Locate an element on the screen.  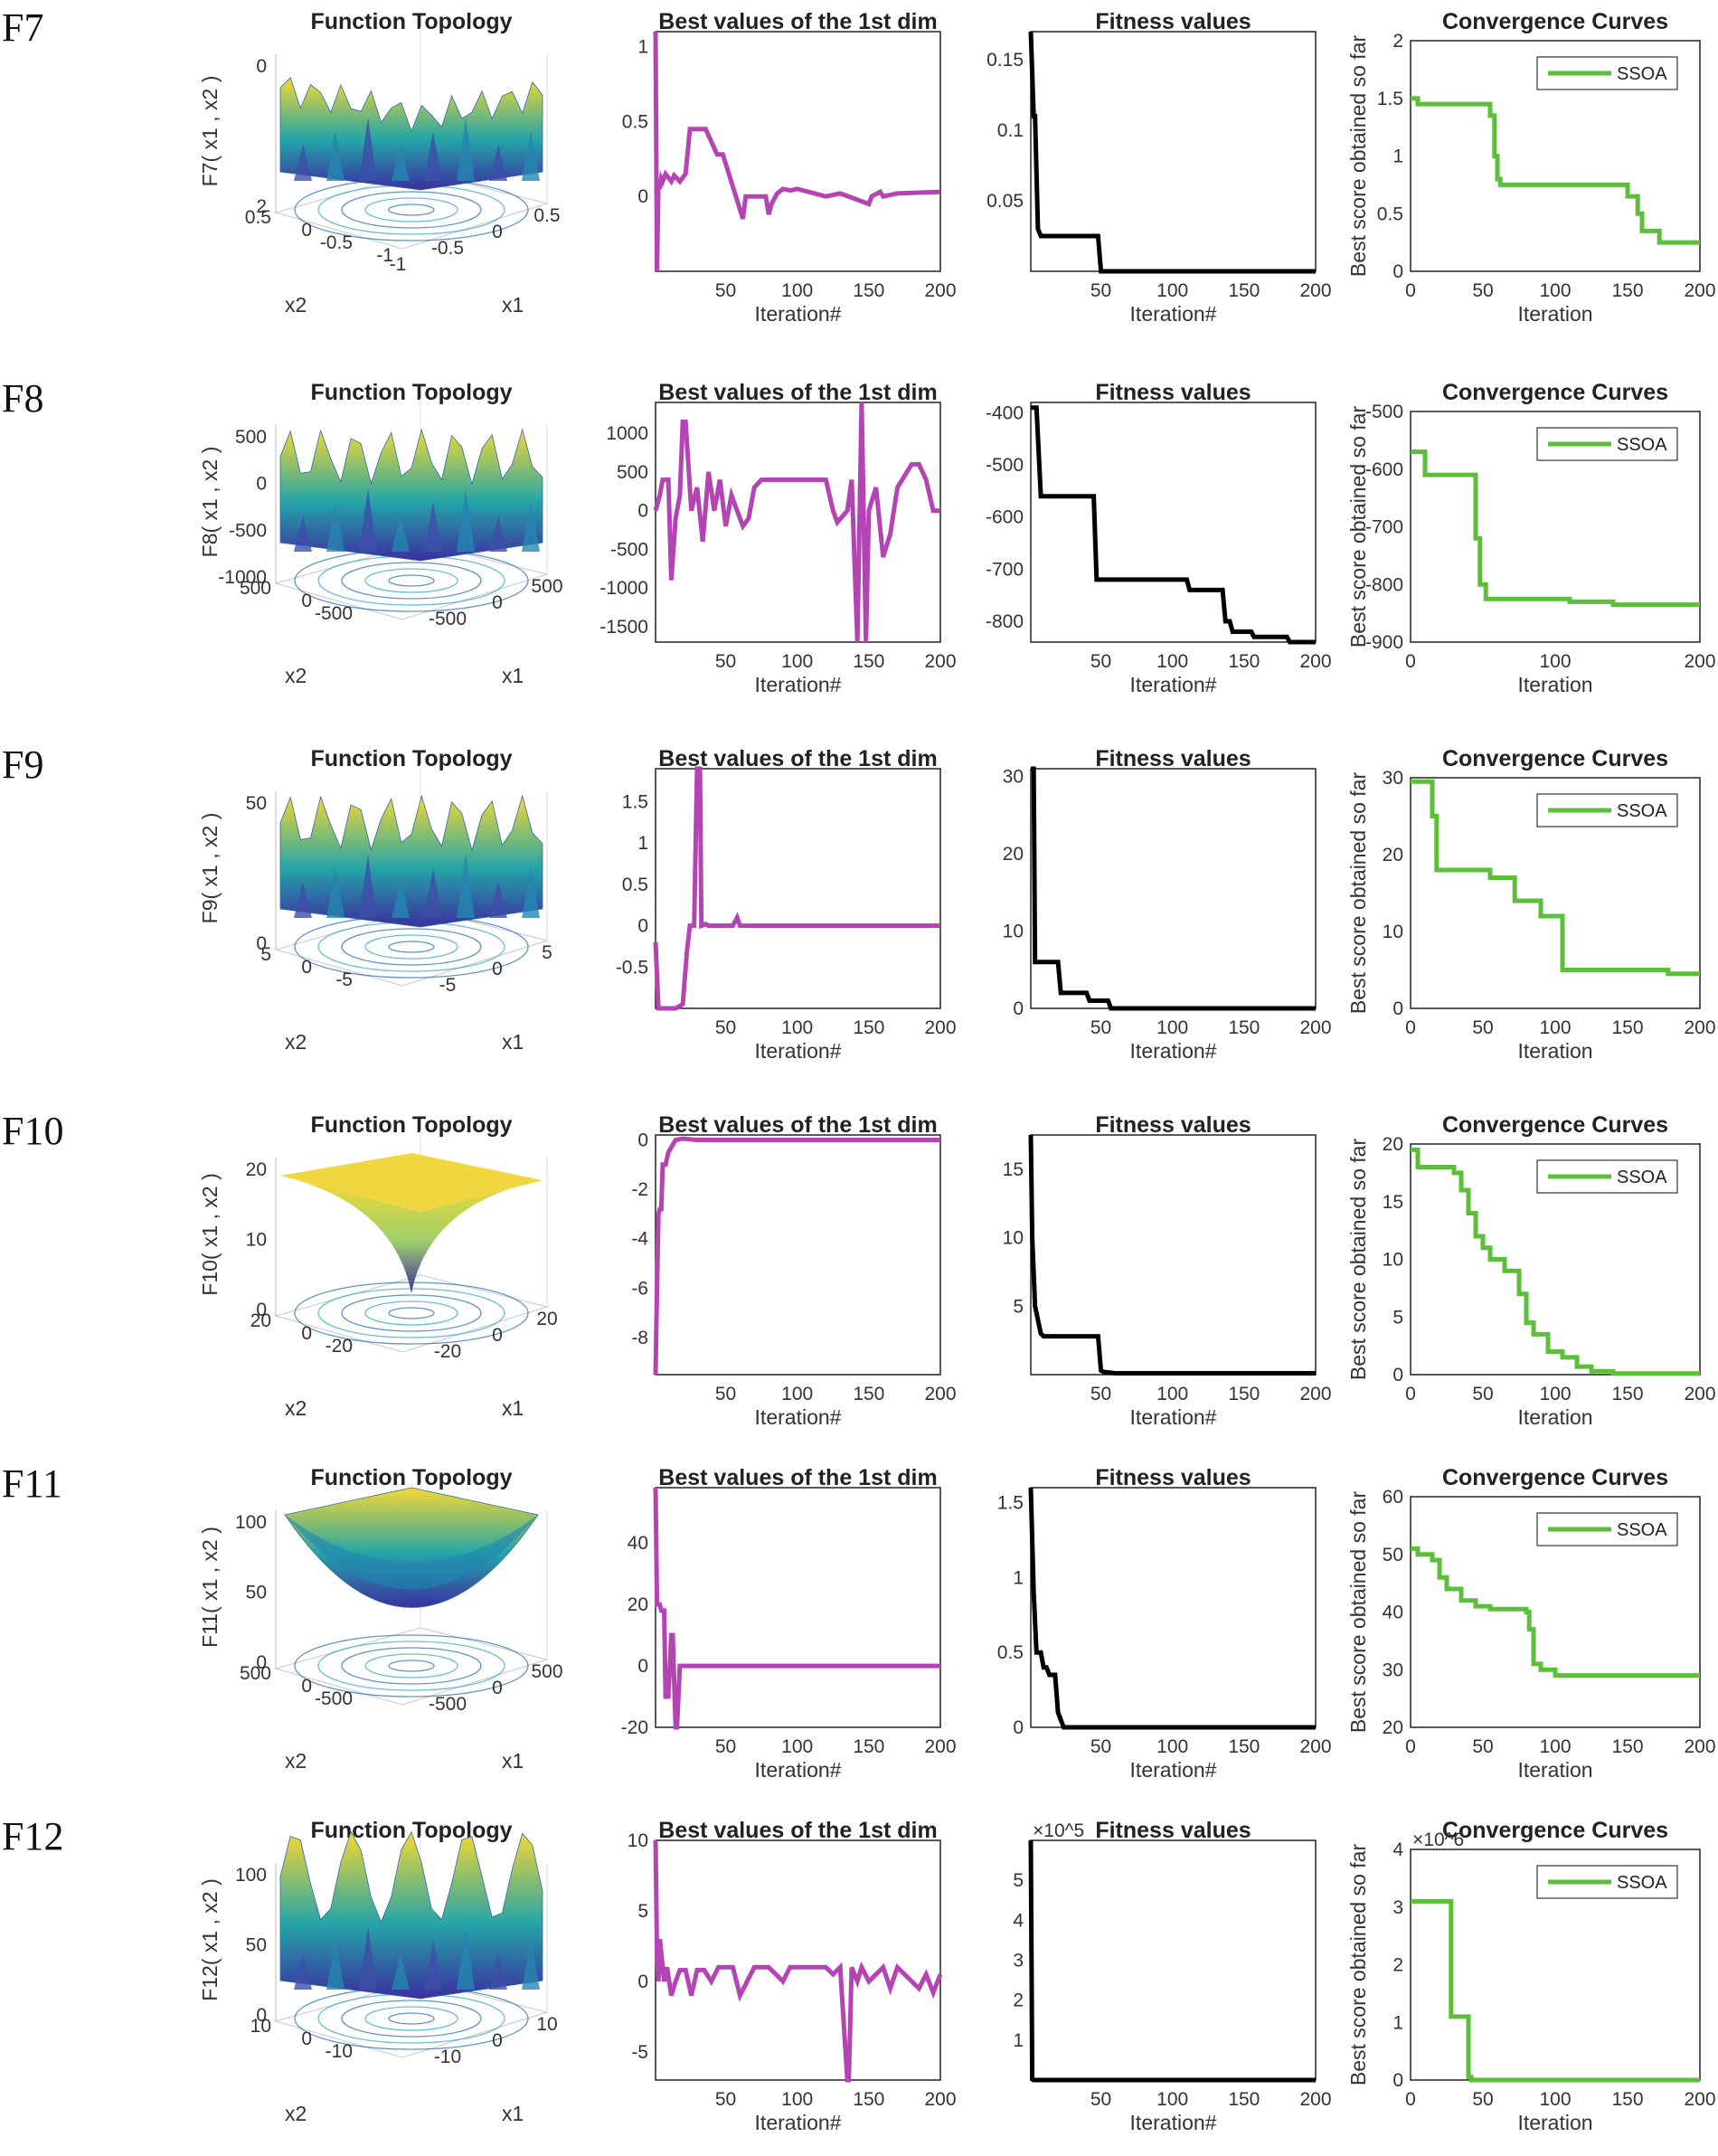
y-tick-label: 0.5 is located at coordinates (635, 121).